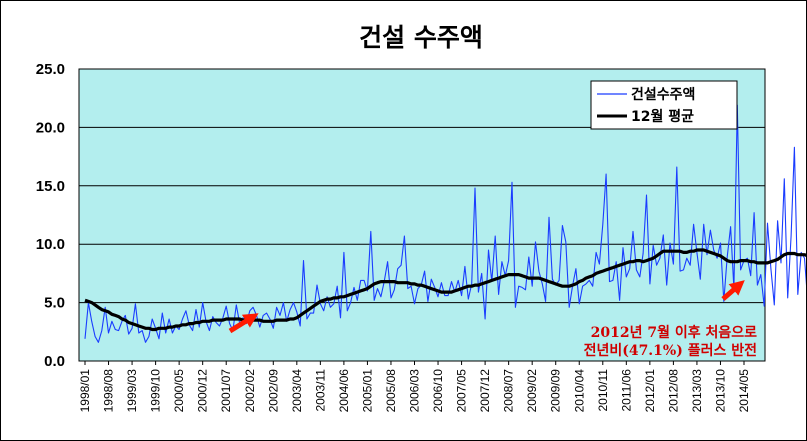 This screenshot has width=807, height=441. Describe the element at coordinates (509, 391) in the screenshot. I see `x-tick-label: 2008/07` at that location.